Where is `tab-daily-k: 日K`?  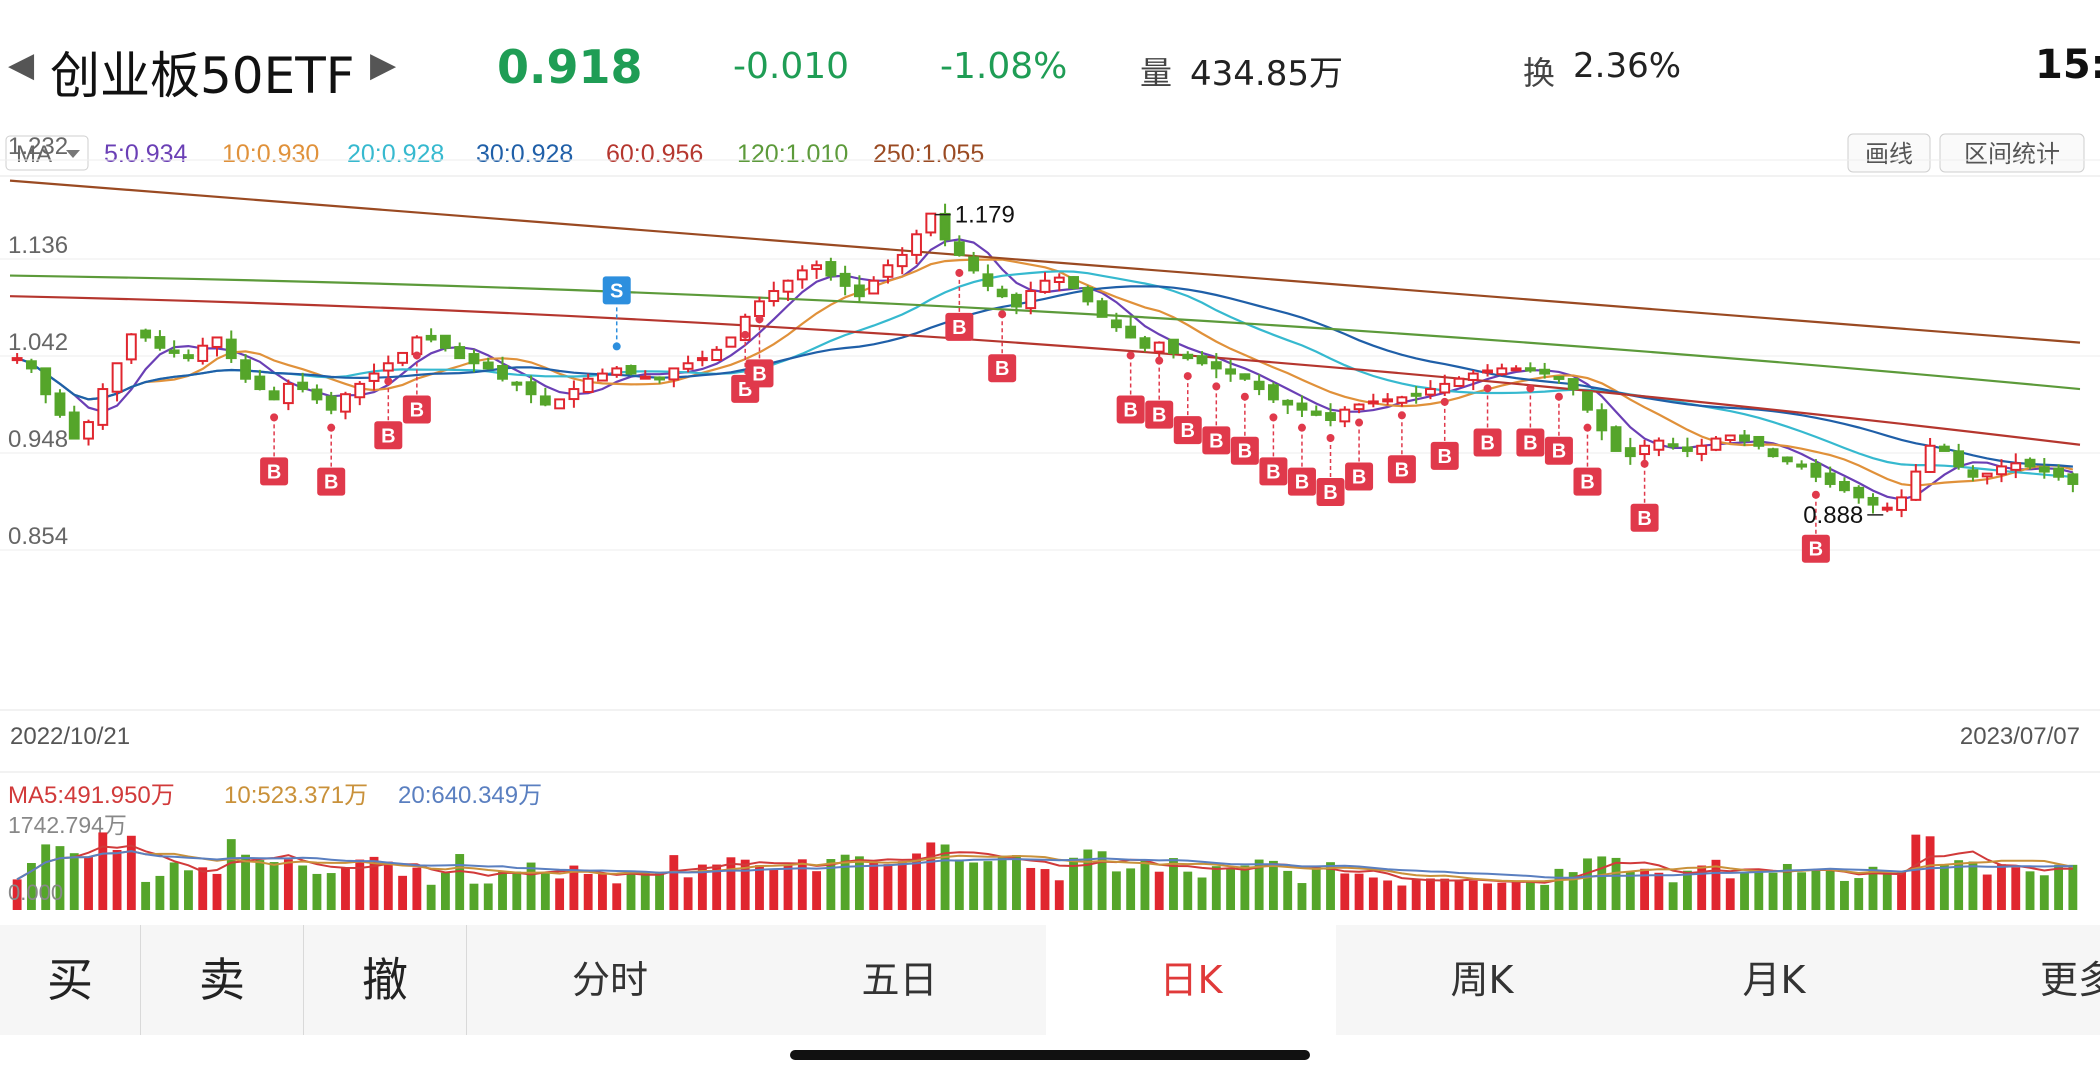
tab-daily-k: 日K is located at coordinates (1191, 980).